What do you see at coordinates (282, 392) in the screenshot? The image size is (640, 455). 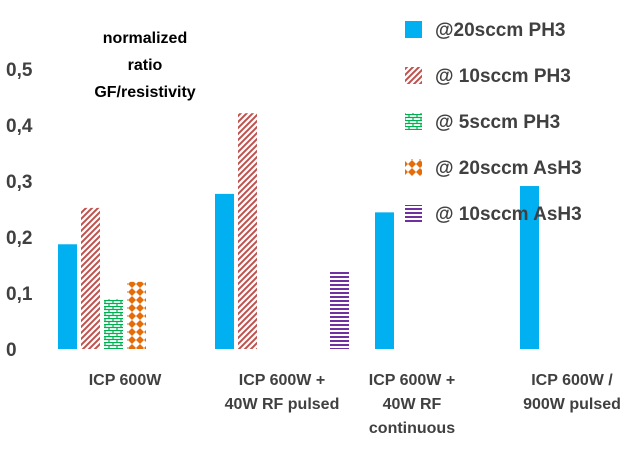 I see `x-category-label: ICP 600W +40W RF pulsed` at bounding box center [282, 392].